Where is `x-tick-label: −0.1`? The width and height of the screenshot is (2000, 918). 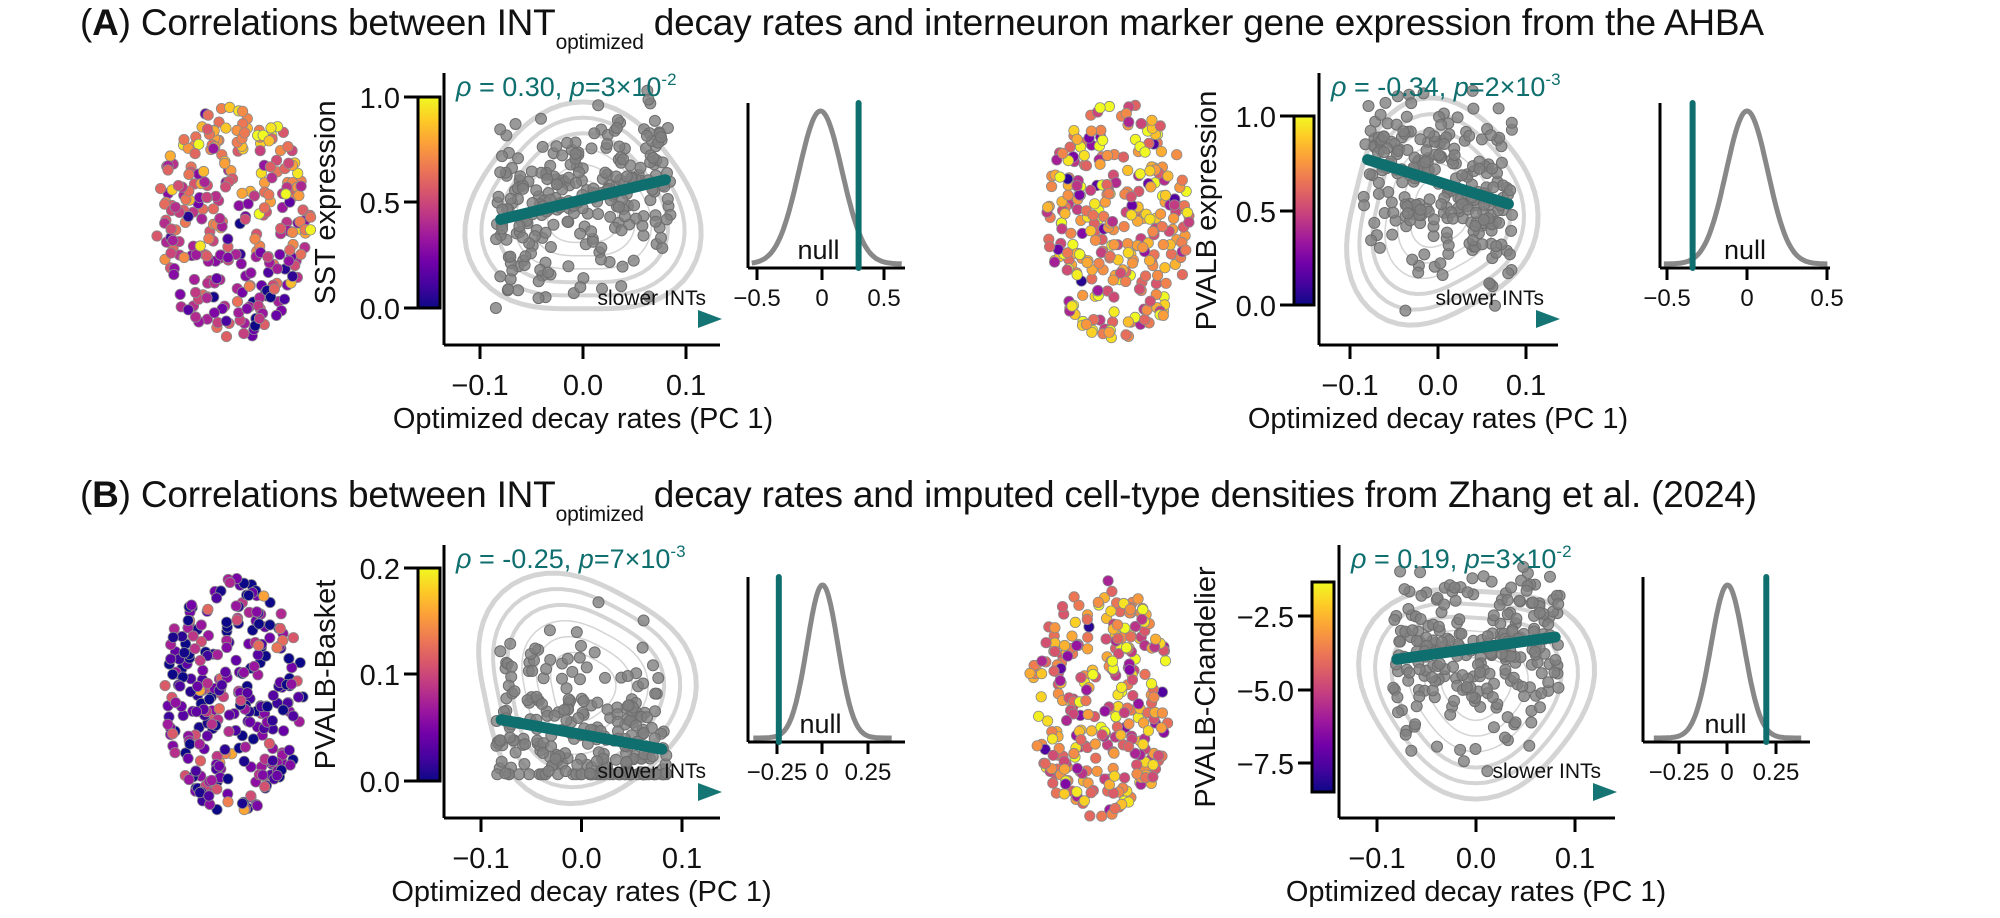
x-tick-label: −0.1 is located at coordinates (1376, 859).